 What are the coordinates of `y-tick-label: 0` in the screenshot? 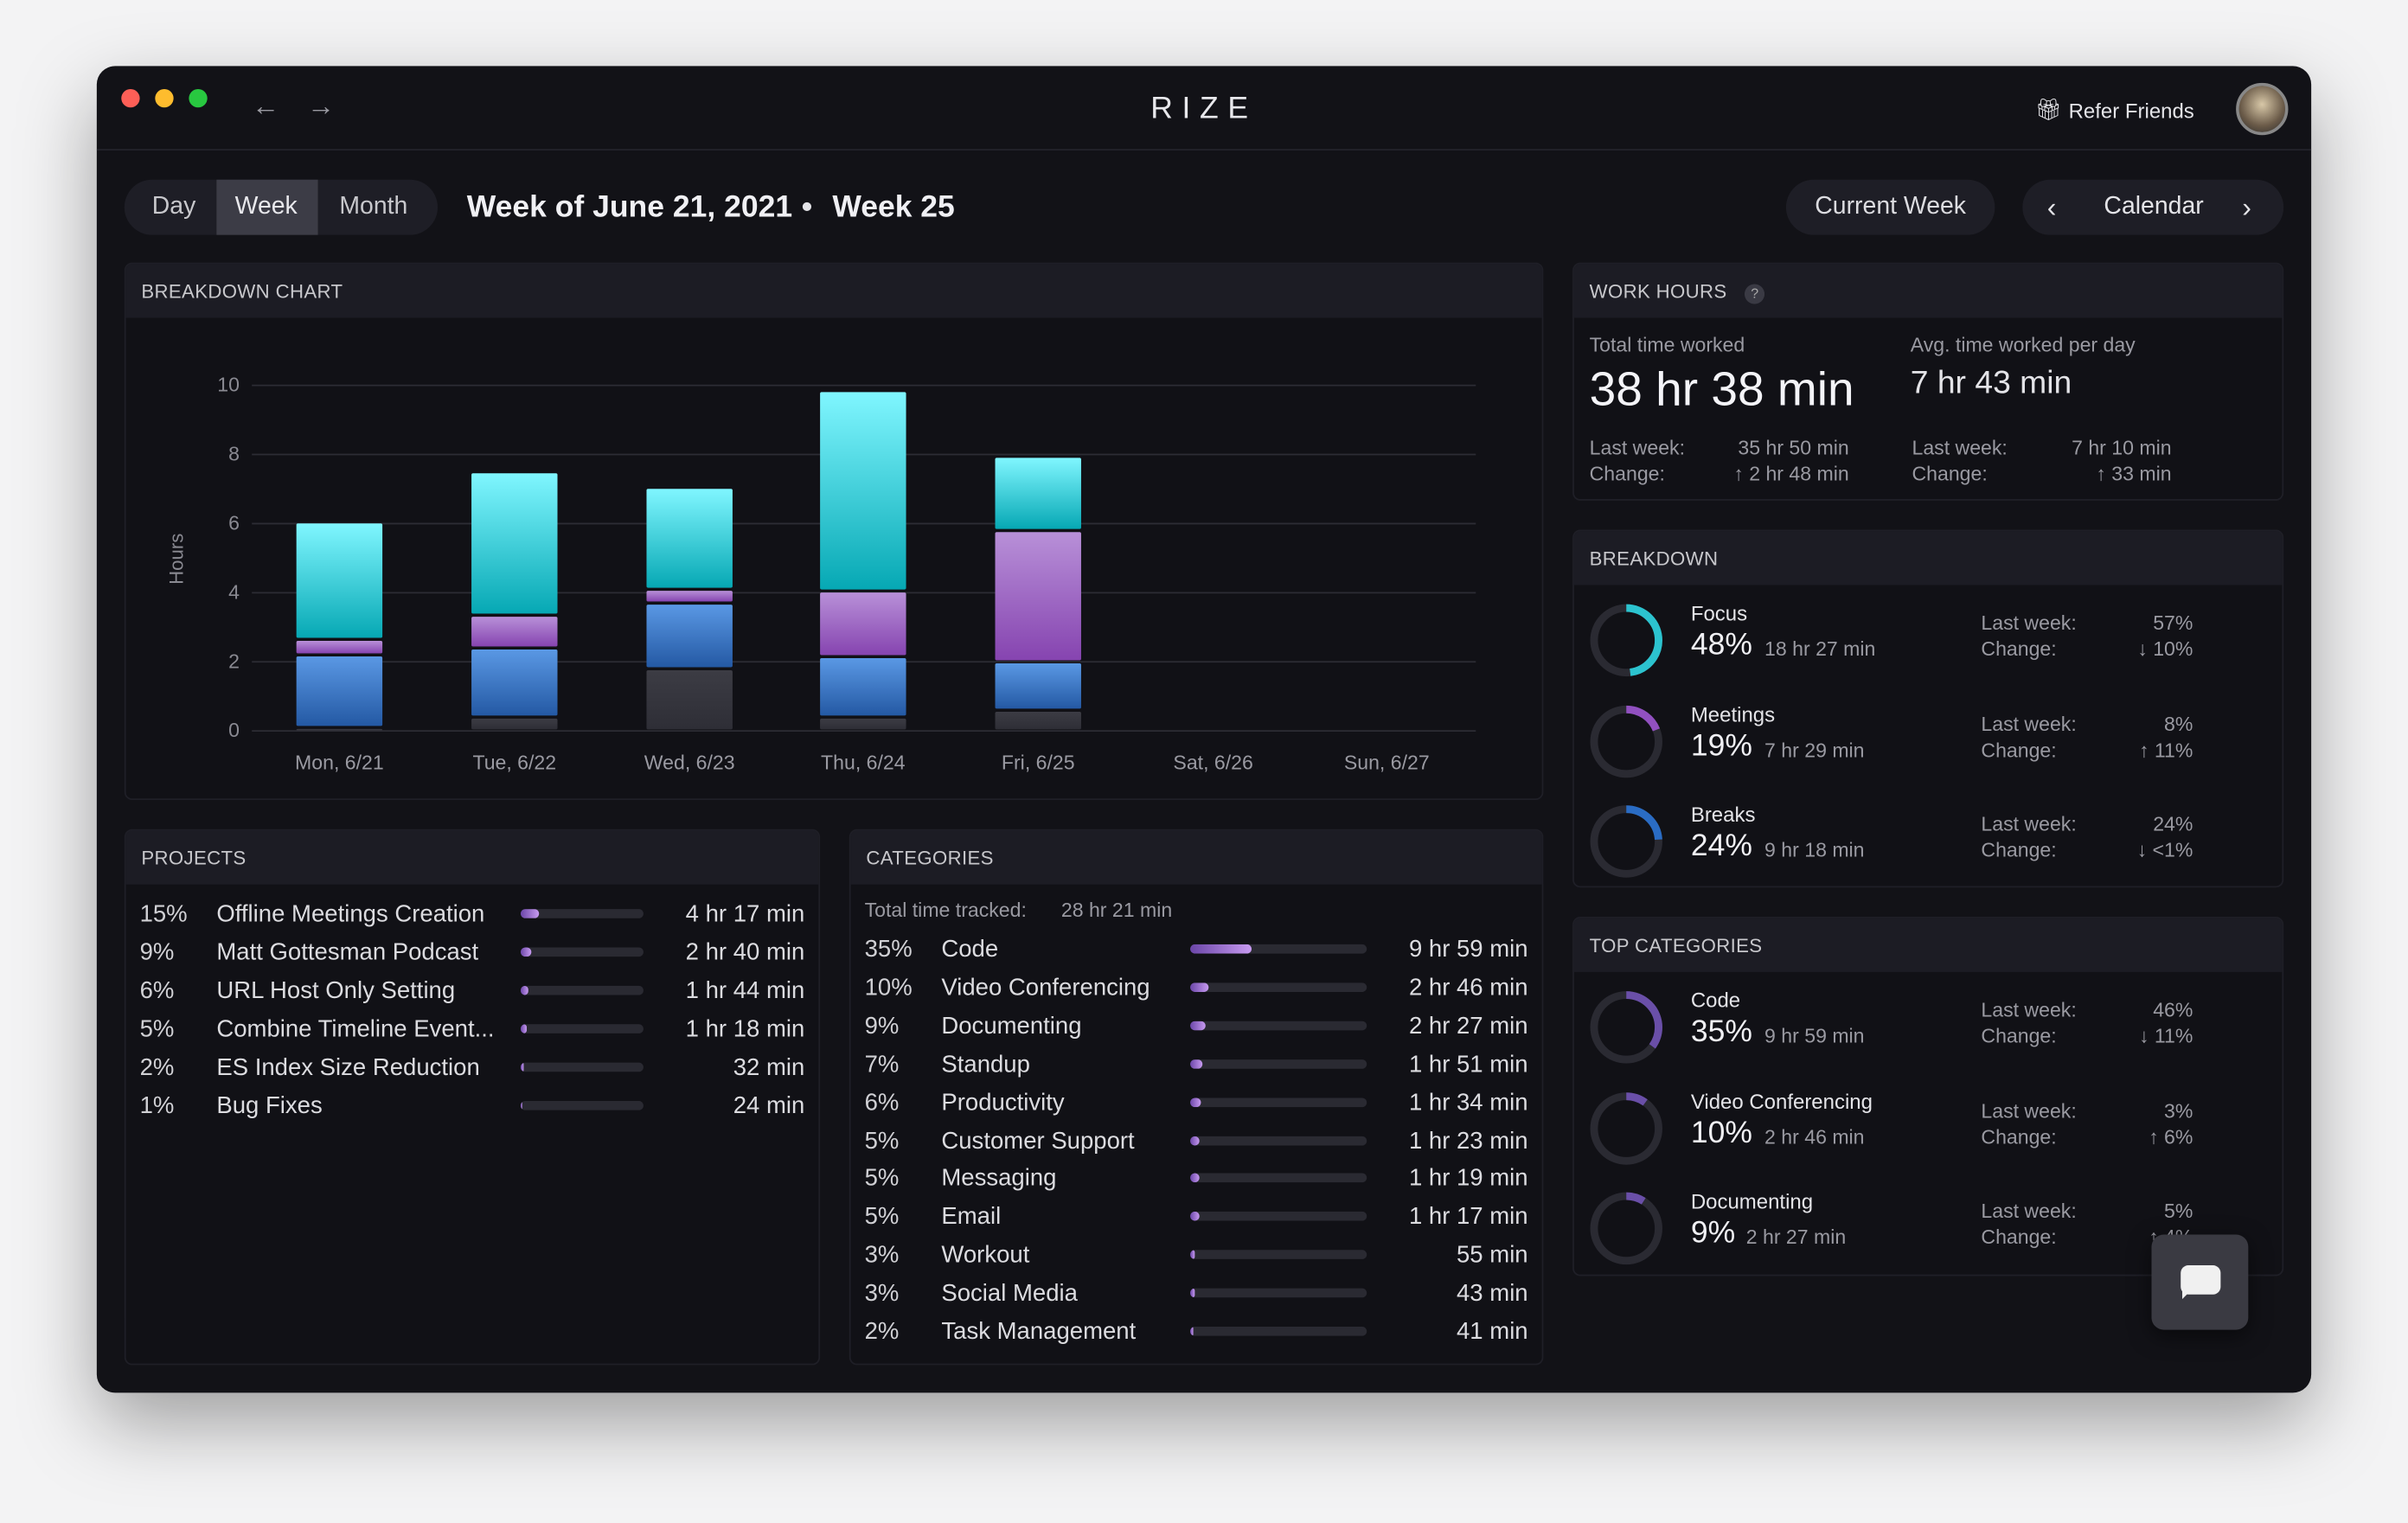 It's located at (234, 730).